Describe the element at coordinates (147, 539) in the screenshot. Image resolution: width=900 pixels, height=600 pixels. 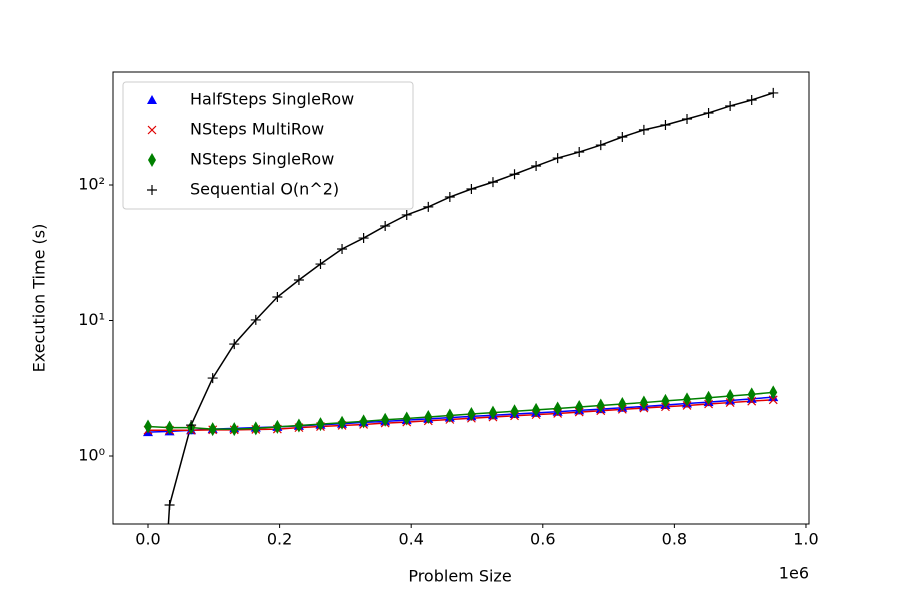
I see `x-tick-label: 0.0` at that location.